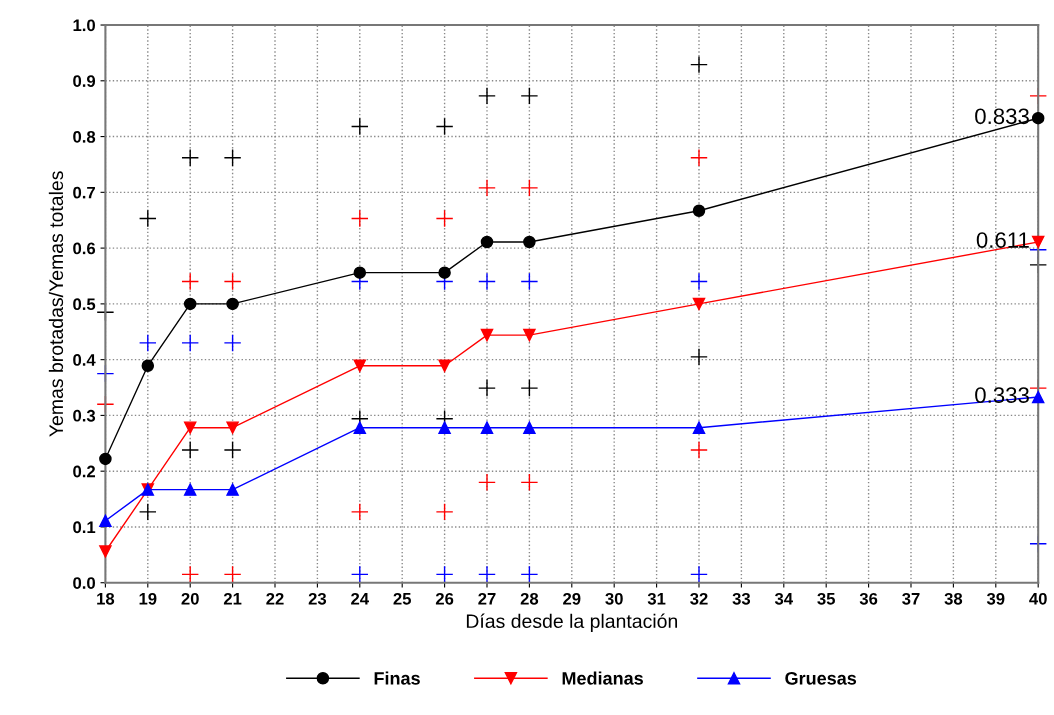 The width and height of the screenshot is (1054, 715). What do you see at coordinates (1002, 395) in the screenshot?
I see `data-label: 0.333` at bounding box center [1002, 395].